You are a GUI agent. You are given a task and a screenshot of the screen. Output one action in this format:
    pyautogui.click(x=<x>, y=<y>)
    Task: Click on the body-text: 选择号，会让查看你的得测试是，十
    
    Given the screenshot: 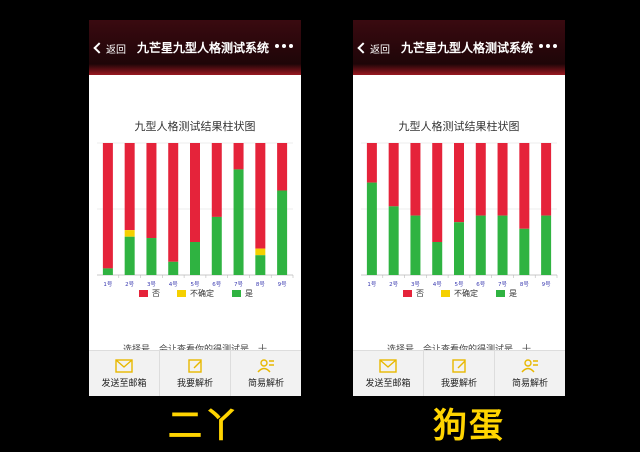 What is the action you would take?
    pyautogui.click(x=458, y=348)
    